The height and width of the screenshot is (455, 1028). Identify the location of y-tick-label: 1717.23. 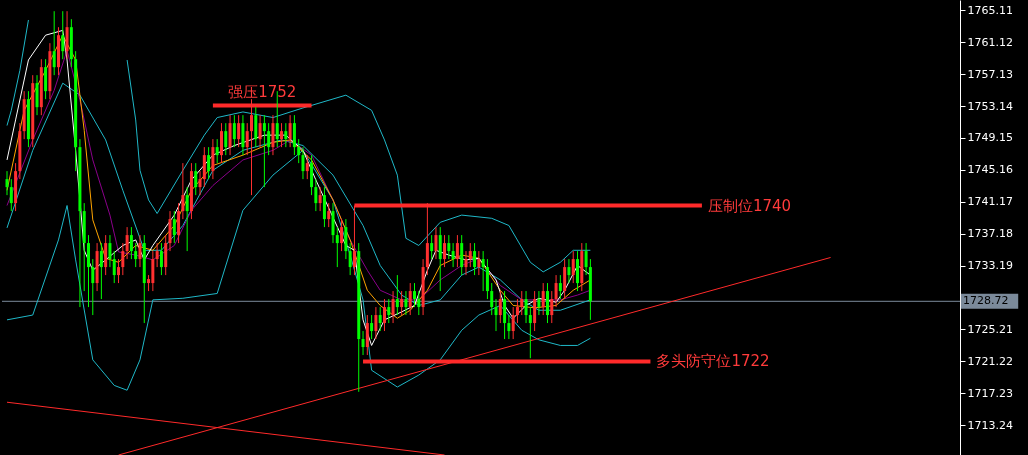
(990, 393).